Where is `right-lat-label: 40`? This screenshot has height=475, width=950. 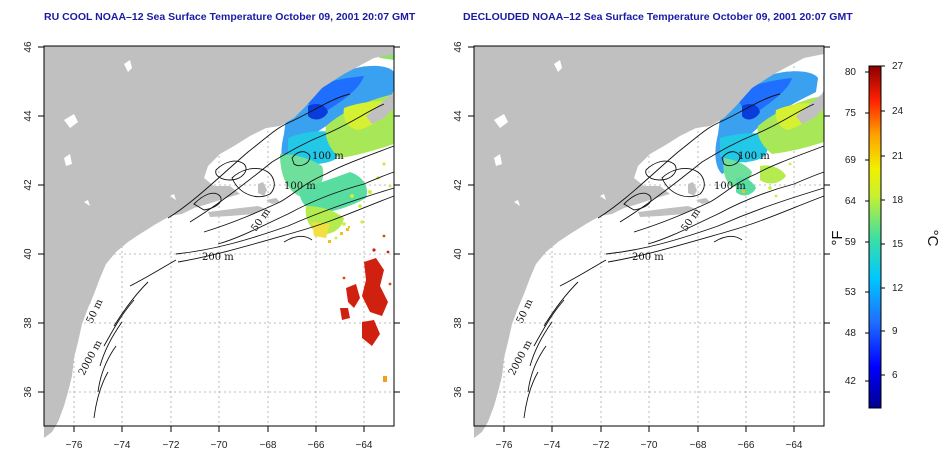
right-lat-label: 40 is located at coordinates (458, 254).